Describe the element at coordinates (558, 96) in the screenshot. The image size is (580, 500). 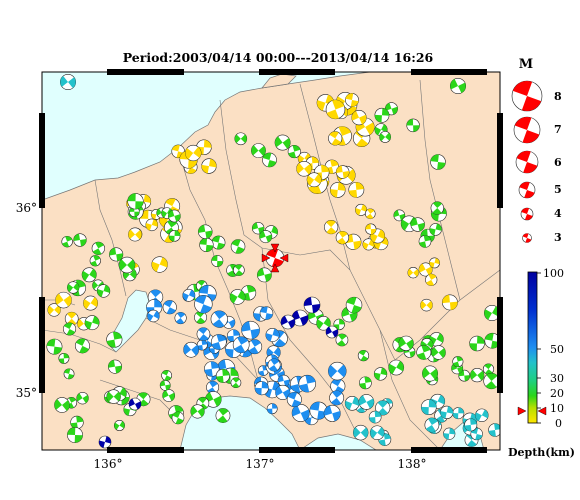
I see `magnitude-label: 8` at that location.